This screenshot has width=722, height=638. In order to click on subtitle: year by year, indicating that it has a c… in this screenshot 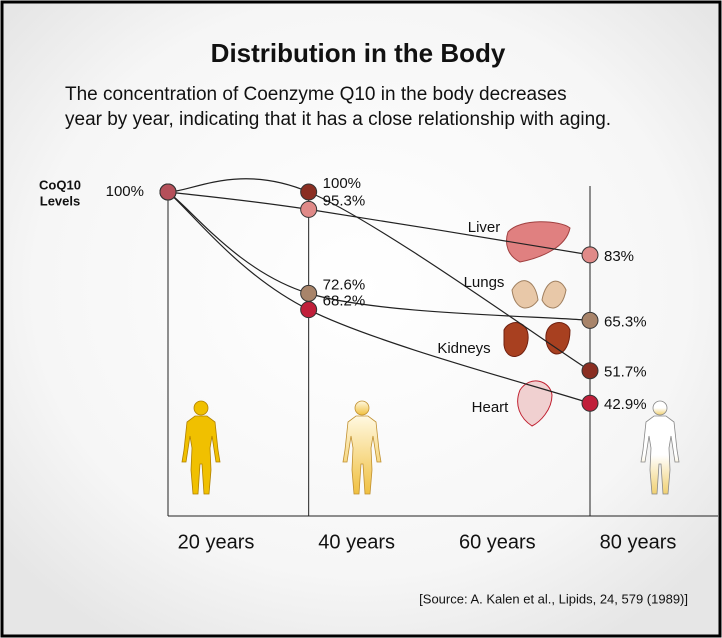, I will do `click(338, 119)`.